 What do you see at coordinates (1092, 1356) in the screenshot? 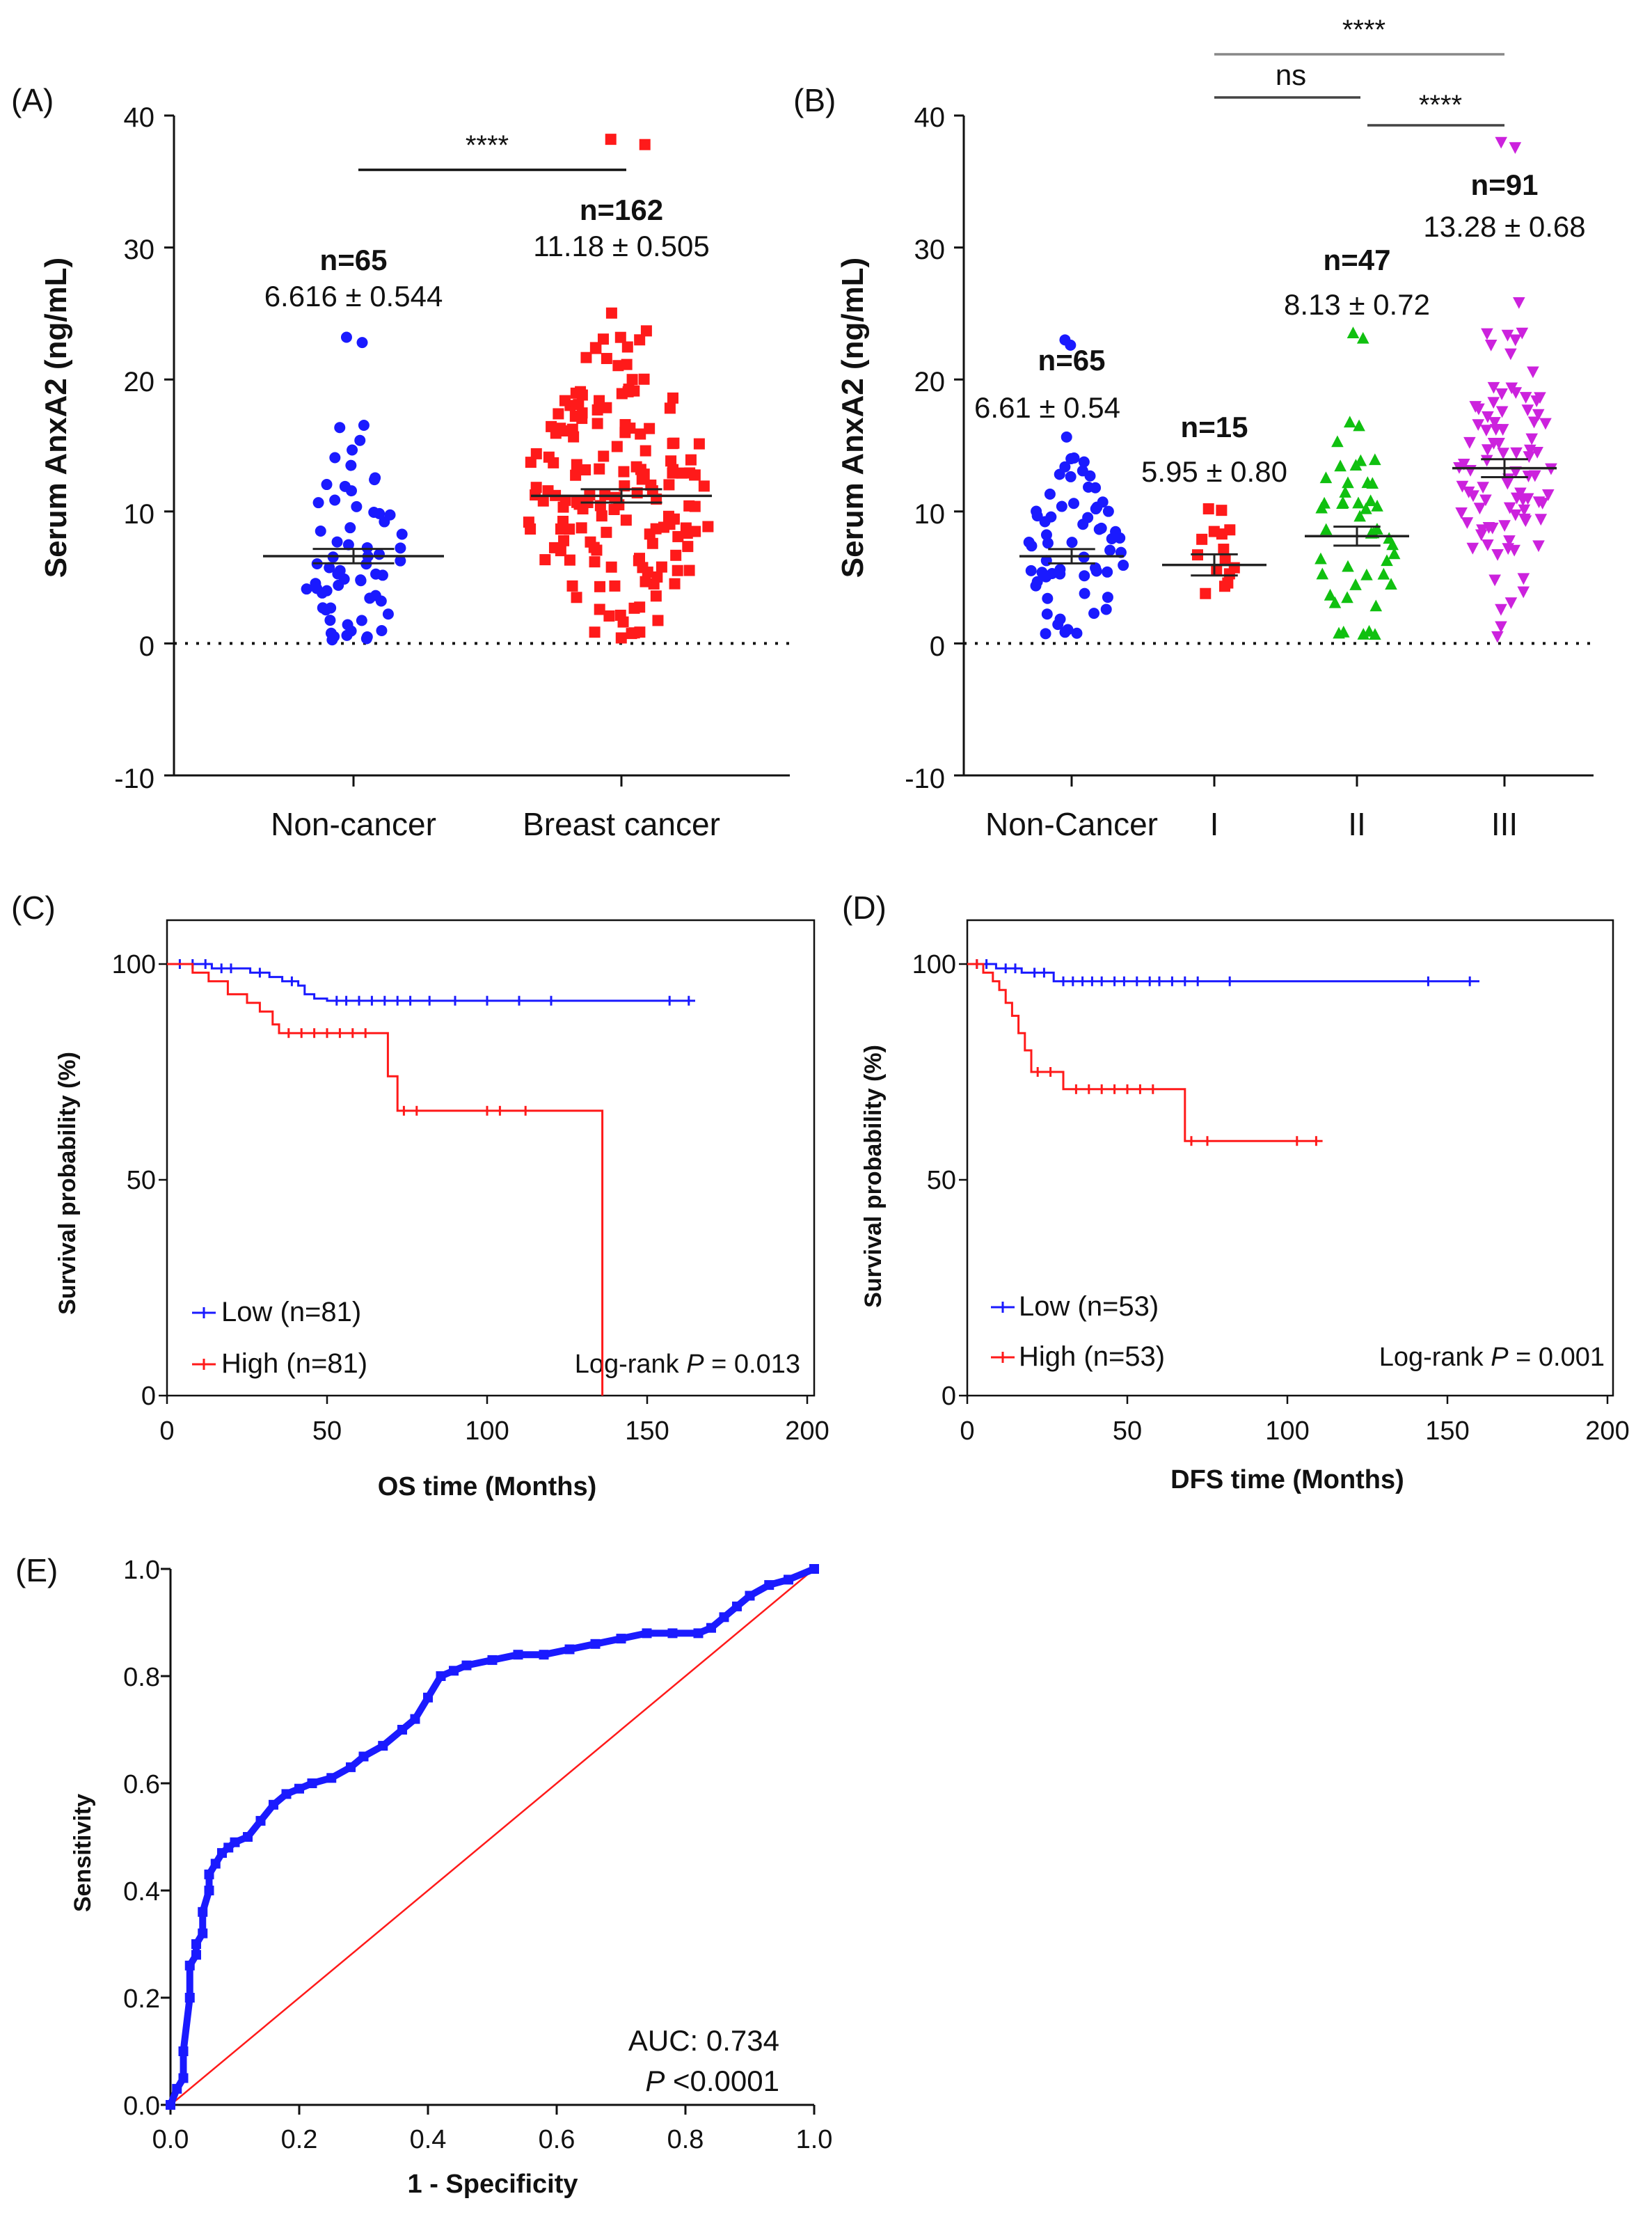
I see `panel-d-legend-label: High (n=53)` at bounding box center [1092, 1356].